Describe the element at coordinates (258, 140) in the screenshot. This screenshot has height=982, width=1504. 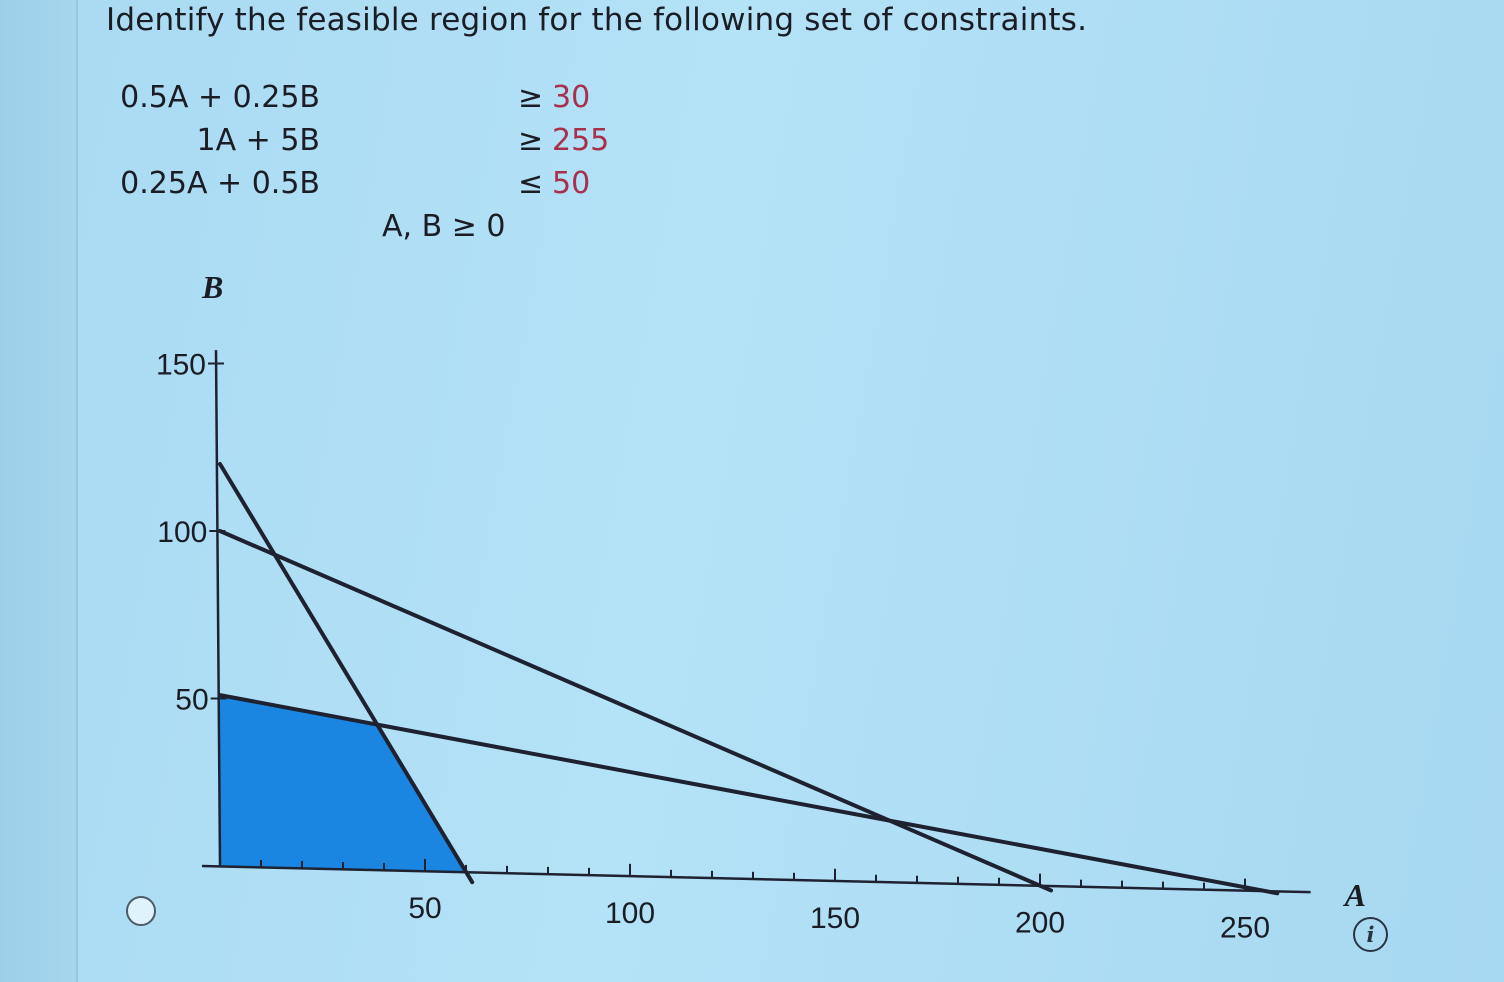
I see `constraint-2-lhs: 1A + 5B` at that location.